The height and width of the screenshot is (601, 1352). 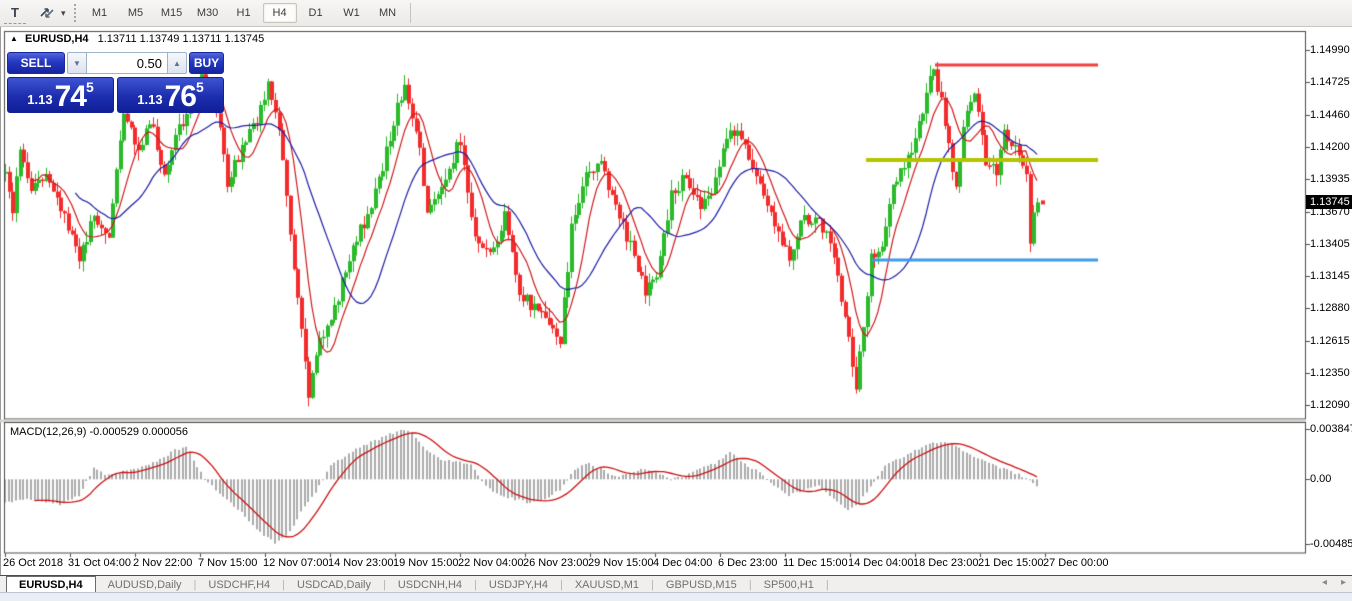 I want to click on timeframe-button-h1: H1, so click(x=243, y=13).